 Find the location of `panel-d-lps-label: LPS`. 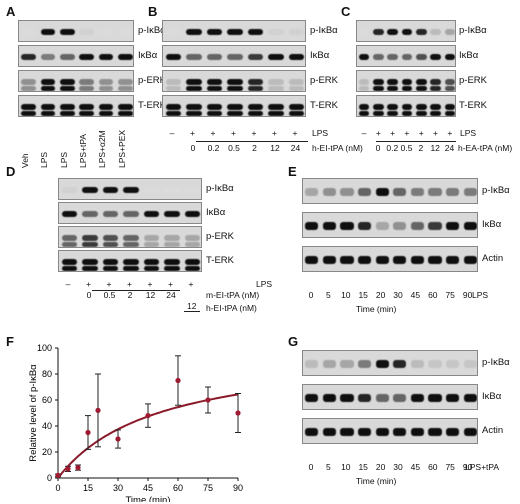

panel-d-lps-label: LPS is located at coordinates (264, 284).